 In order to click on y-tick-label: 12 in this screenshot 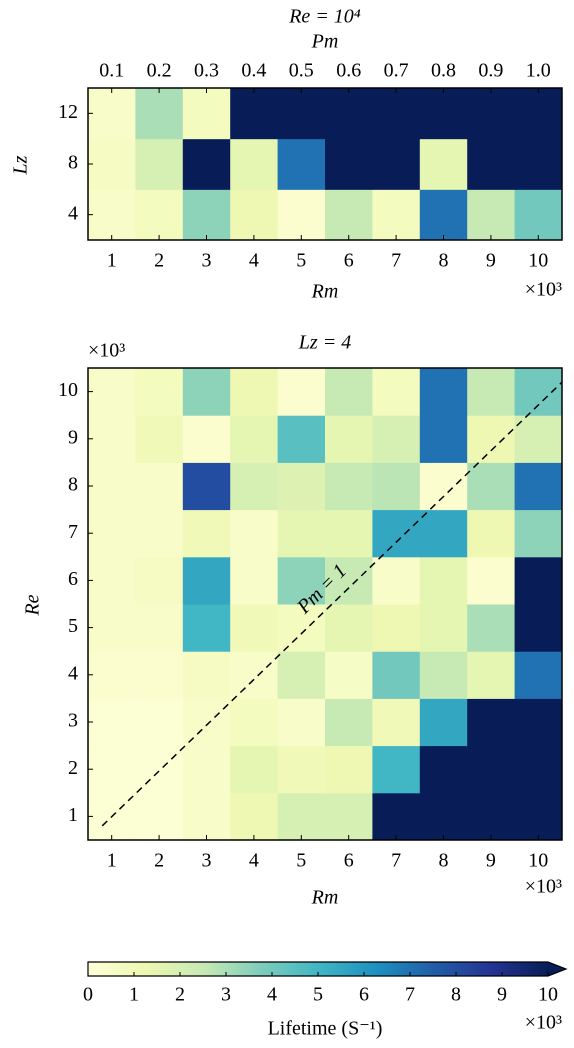, I will do `click(68, 112)`.